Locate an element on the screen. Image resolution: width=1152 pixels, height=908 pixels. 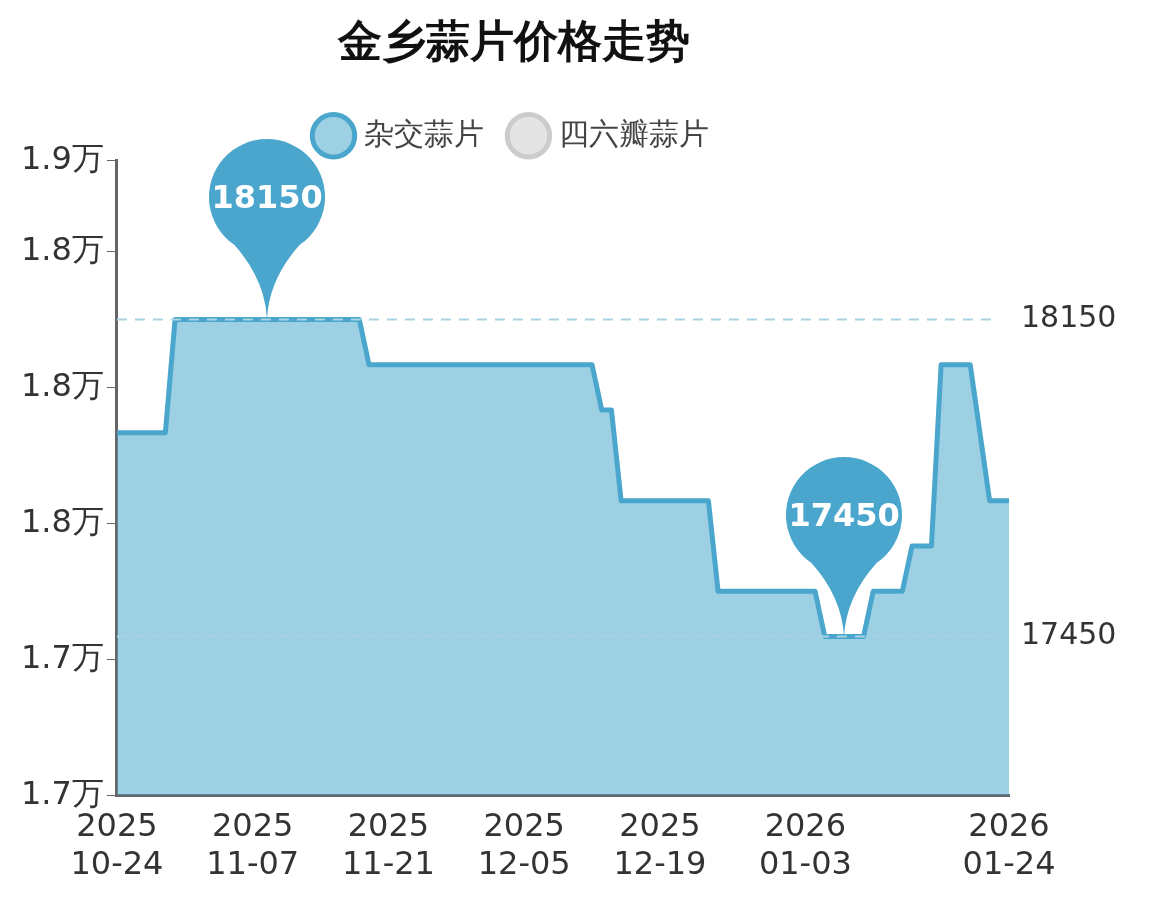
y-tick-label: 1.9万 is located at coordinates (62, 158).